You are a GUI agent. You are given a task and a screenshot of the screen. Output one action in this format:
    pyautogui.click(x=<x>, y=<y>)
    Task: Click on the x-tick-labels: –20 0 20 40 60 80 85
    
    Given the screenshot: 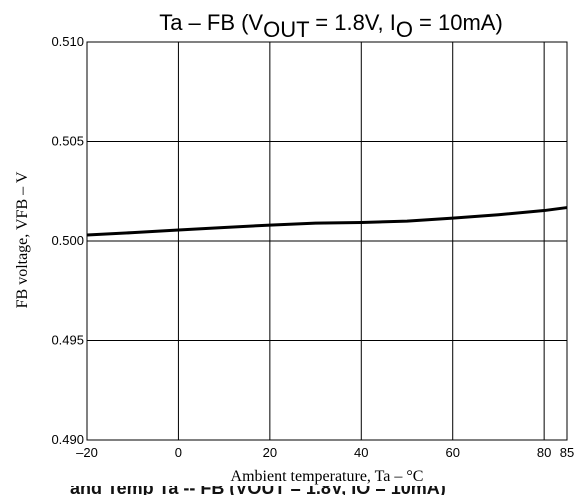 What is the action you would take?
    pyautogui.click(x=325, y=452)
    